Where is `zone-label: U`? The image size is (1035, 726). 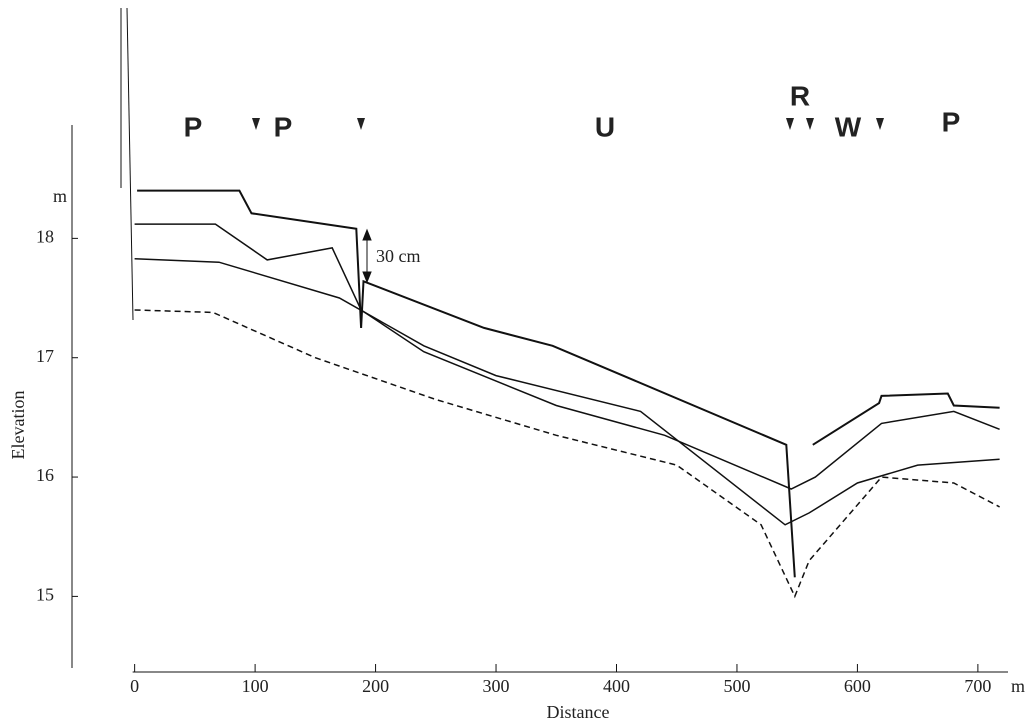
zone-label: U is located at coordinates (605, 126).